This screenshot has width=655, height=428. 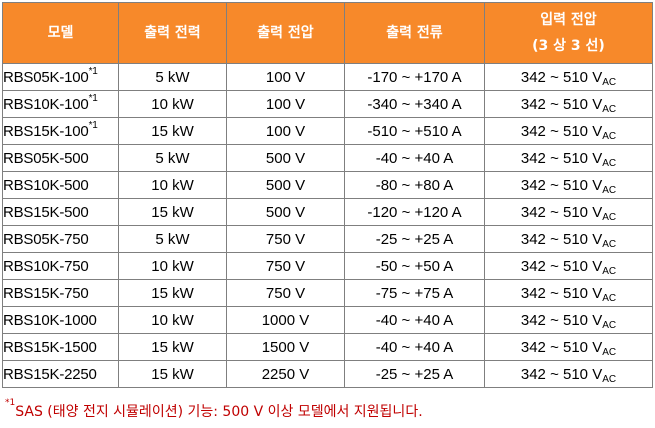 I want to click on cell-model: RBS05K-100*1, so click(x=60, y=77).